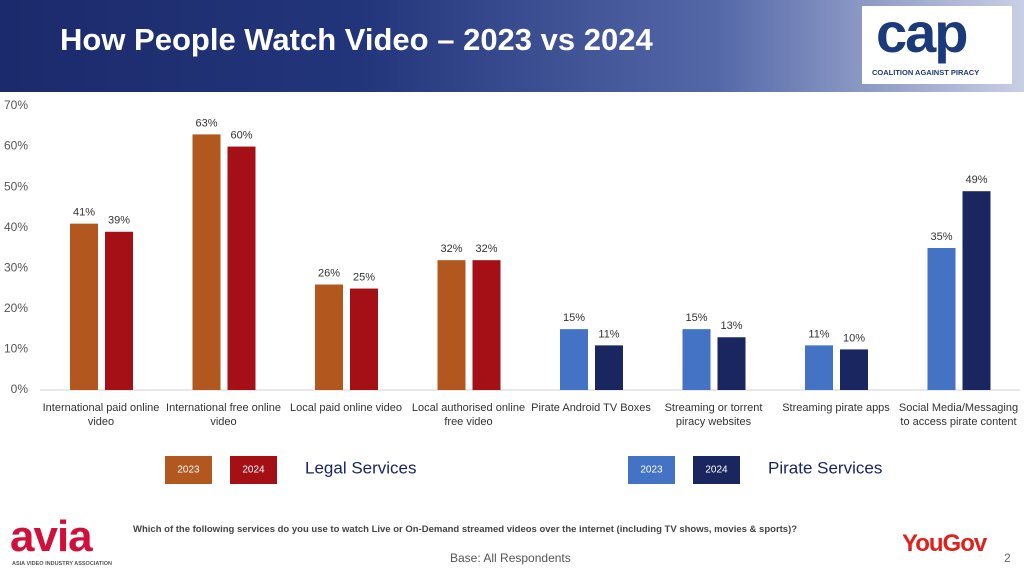 The width and height of the screenshot is (1024, 578). Describe the element at coordinates (119, 221) in the screenshot. I see `data-label: 39%` at that location.